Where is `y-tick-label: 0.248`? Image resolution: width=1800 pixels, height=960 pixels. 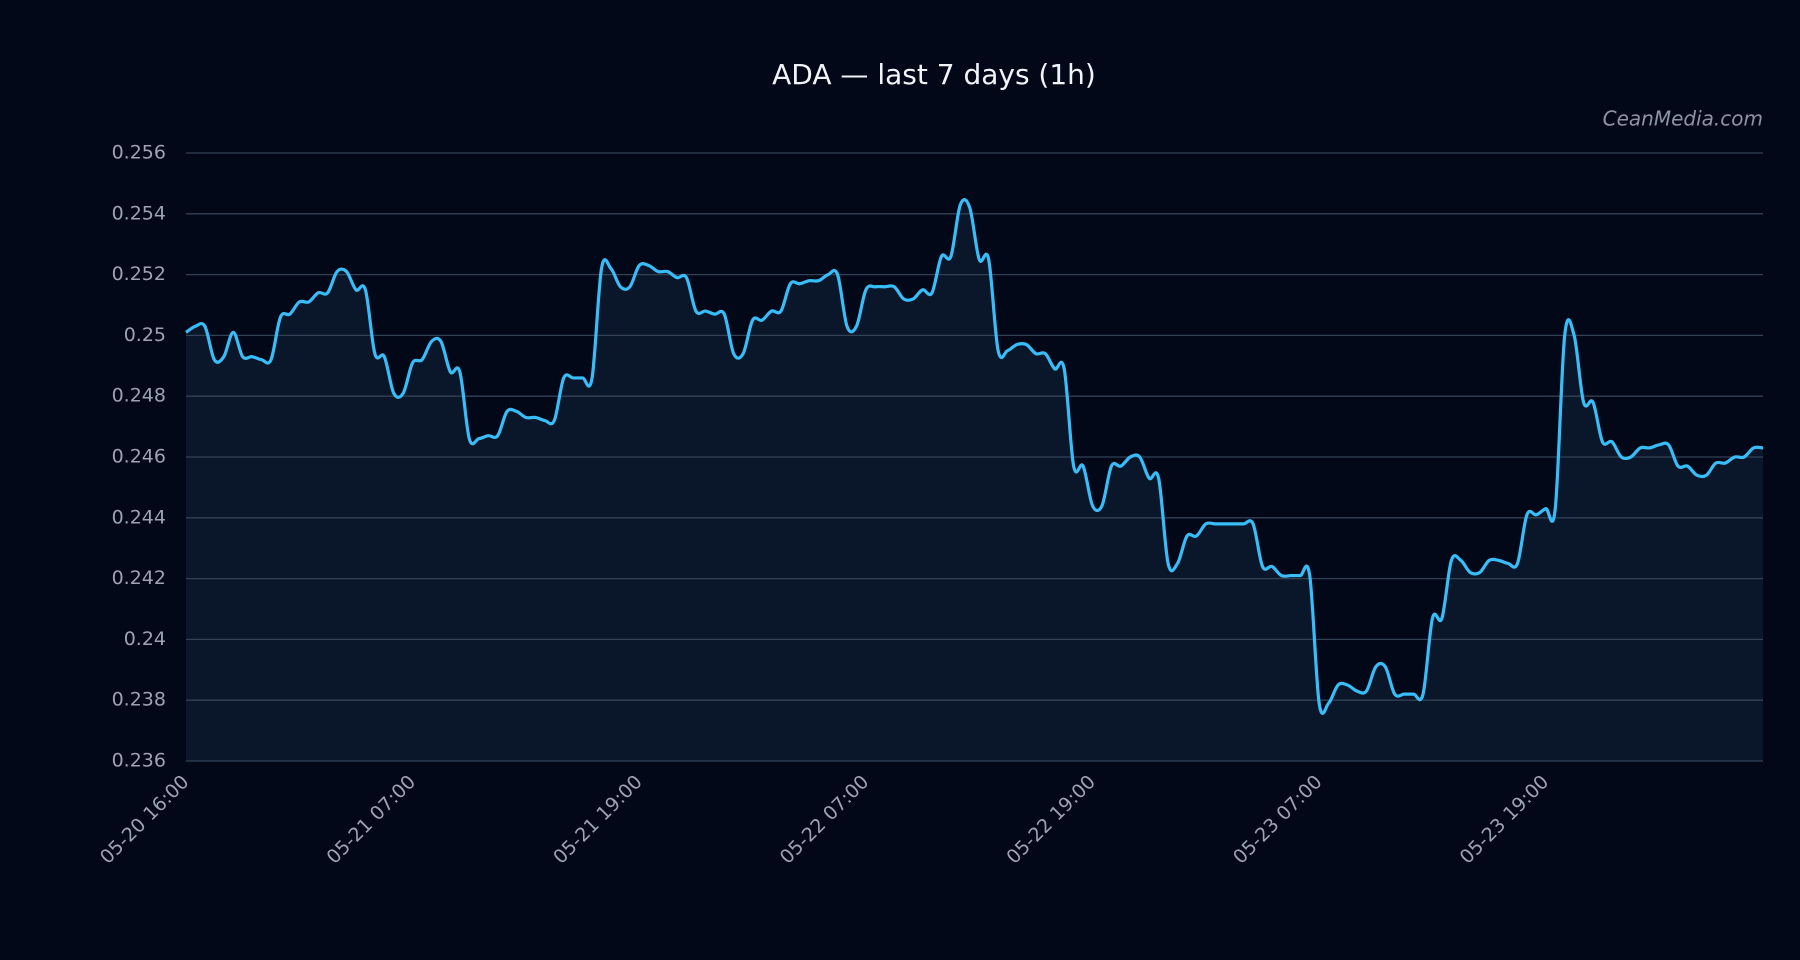 y-tick-label: 0.248 is located at coordinates (139, 396).